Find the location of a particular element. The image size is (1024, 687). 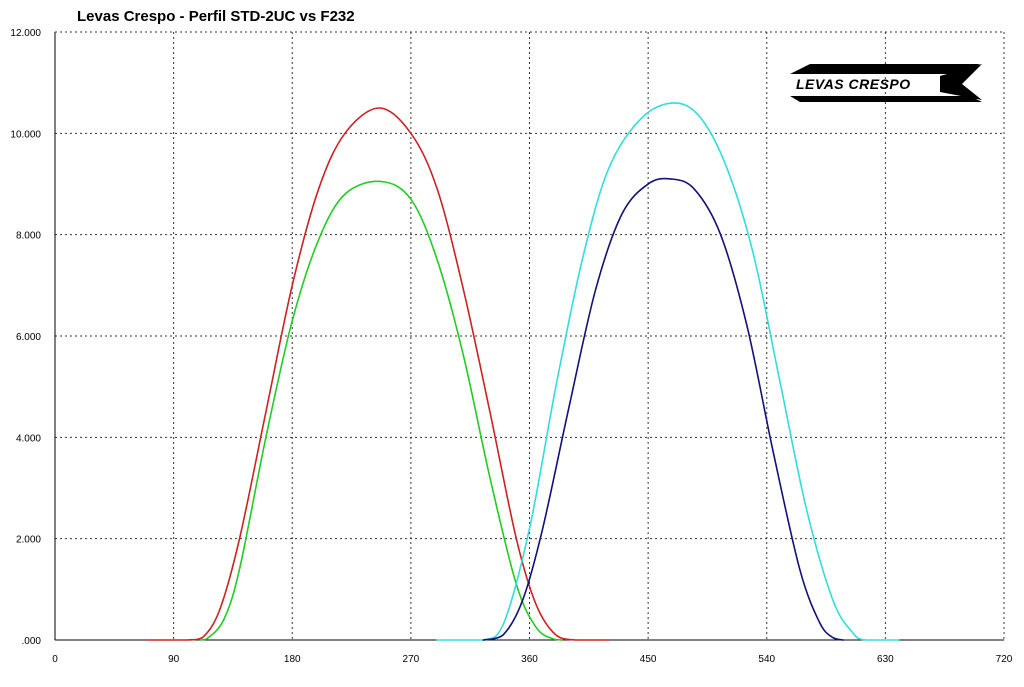

logo-text: LEVAS CRESPO is located at coordinates (853, 84).